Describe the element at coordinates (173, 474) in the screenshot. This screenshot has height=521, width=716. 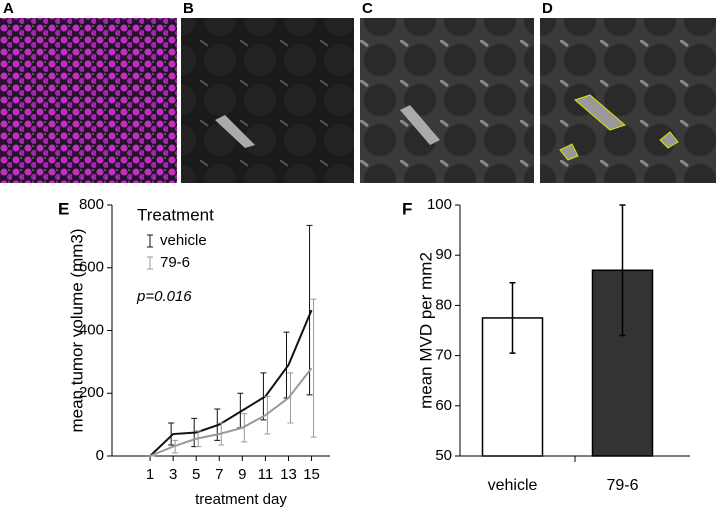
I see `x-tick-label: 3` at that location.